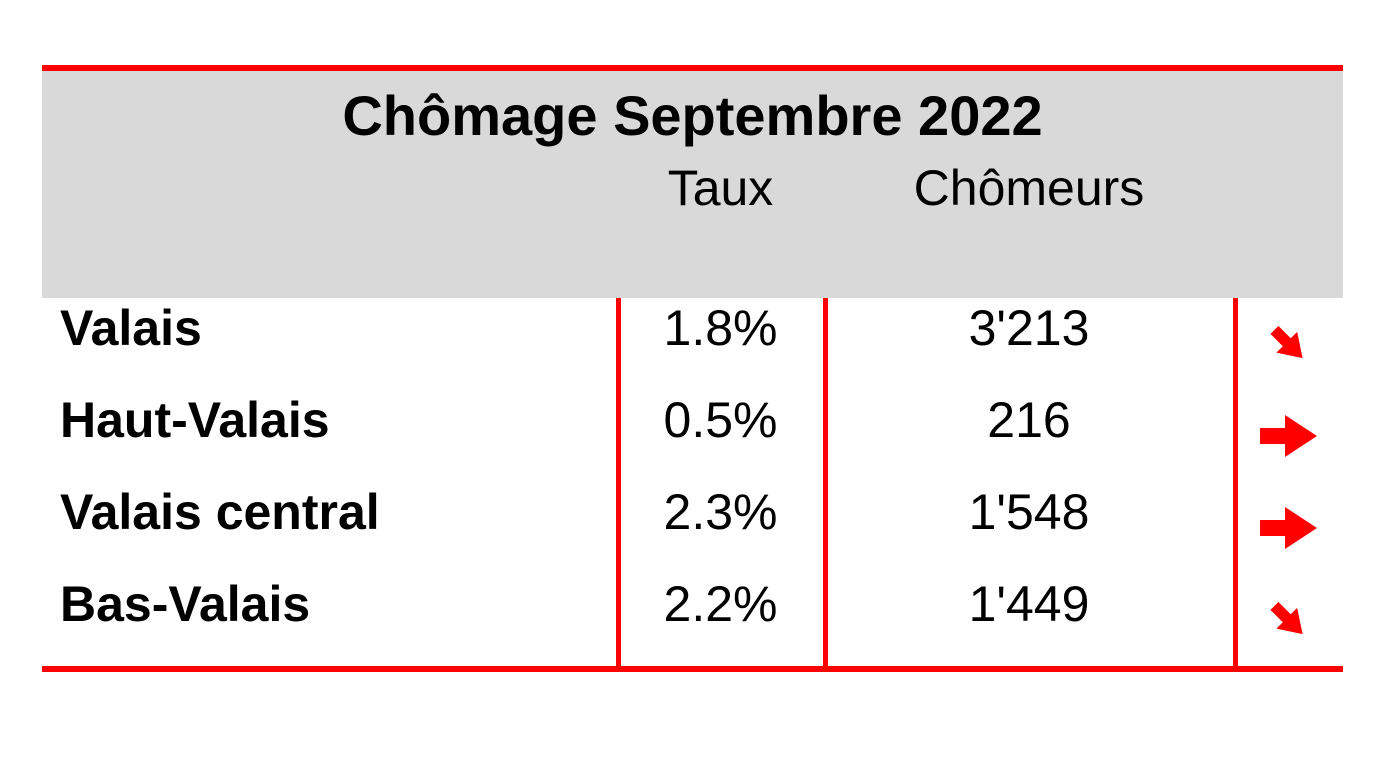 Image resolution: width=1378 pixels, height=763 pixels. What do you see at coordinates (1029, 604) in the screenshot?
I see `chomeurs-value: 1'449` at bounding box center [1029, 604].